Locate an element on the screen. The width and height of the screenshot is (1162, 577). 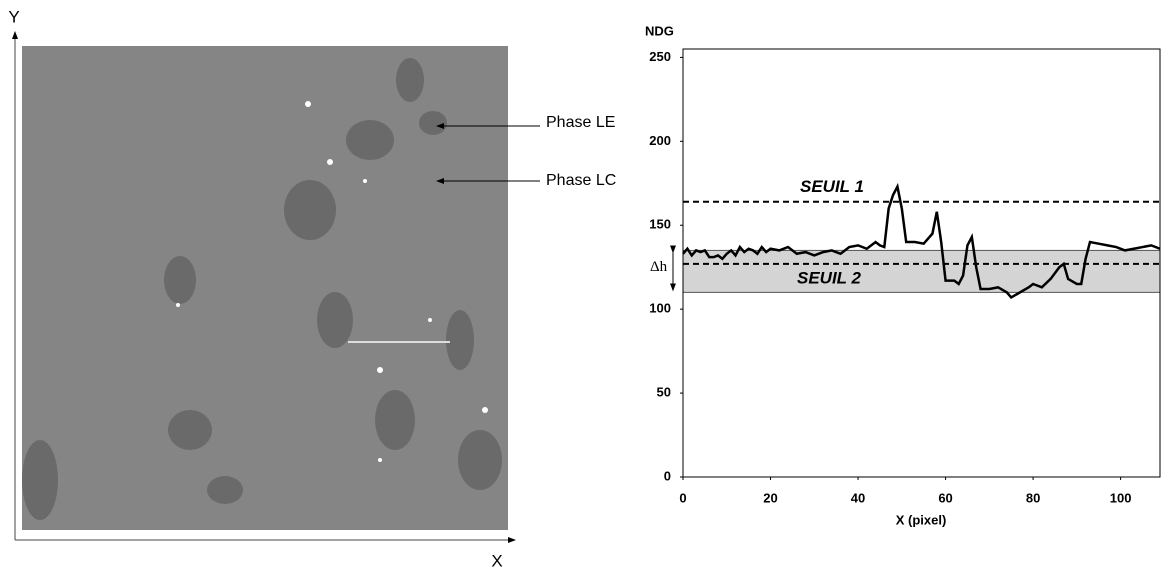
data-line is located at coordinates (921, 241).